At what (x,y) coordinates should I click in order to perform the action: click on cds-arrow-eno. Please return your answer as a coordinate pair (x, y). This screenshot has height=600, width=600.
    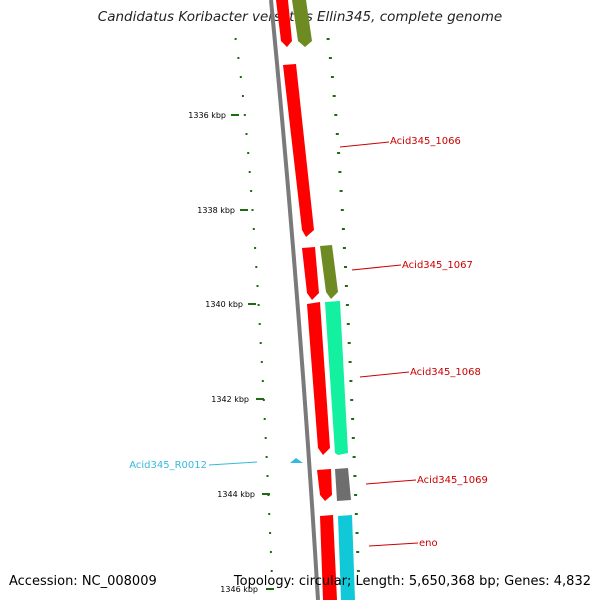
    Looking at the image, I should click on (328, 557).